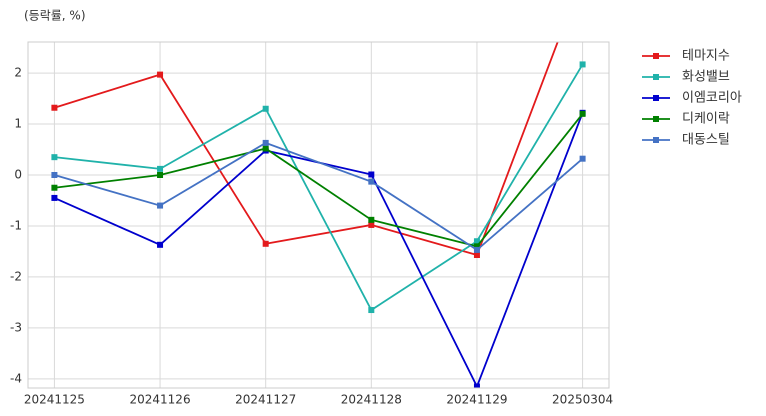 The height and width of the screenshot is (416, 766). Describe the element at coordinates (16, 225) in the screenshot. I see `y-tick-label: -1` at that location.